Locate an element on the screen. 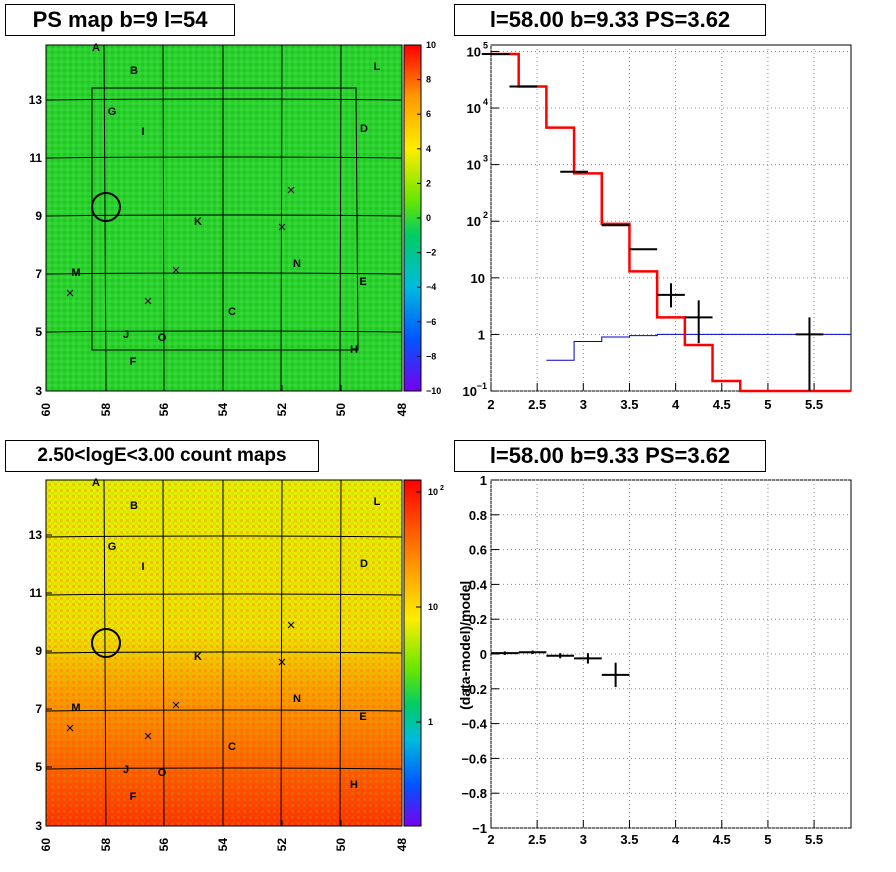 This screenshot has width=896, height=872. resid-x-tick-label: 4 is located at coordinates (676, 839).